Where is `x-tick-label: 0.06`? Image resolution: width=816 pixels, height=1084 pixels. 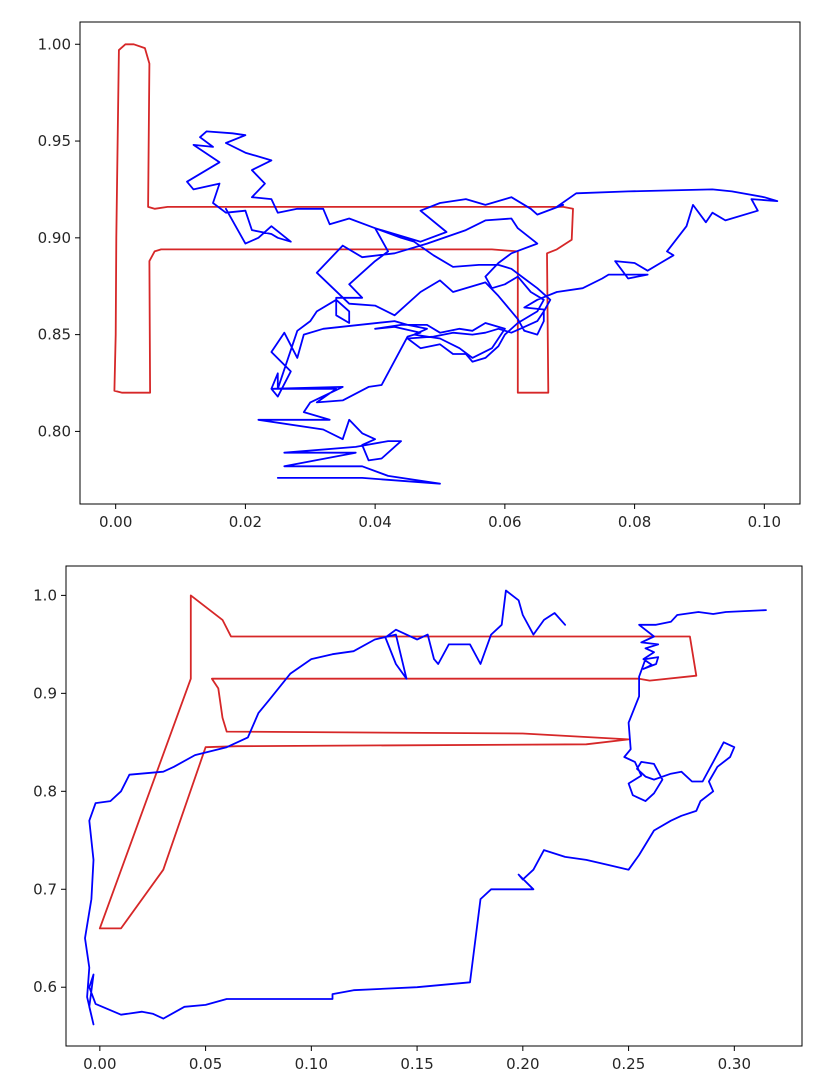
x-tick-label: 0.06 is located at coordinates (504, 522).